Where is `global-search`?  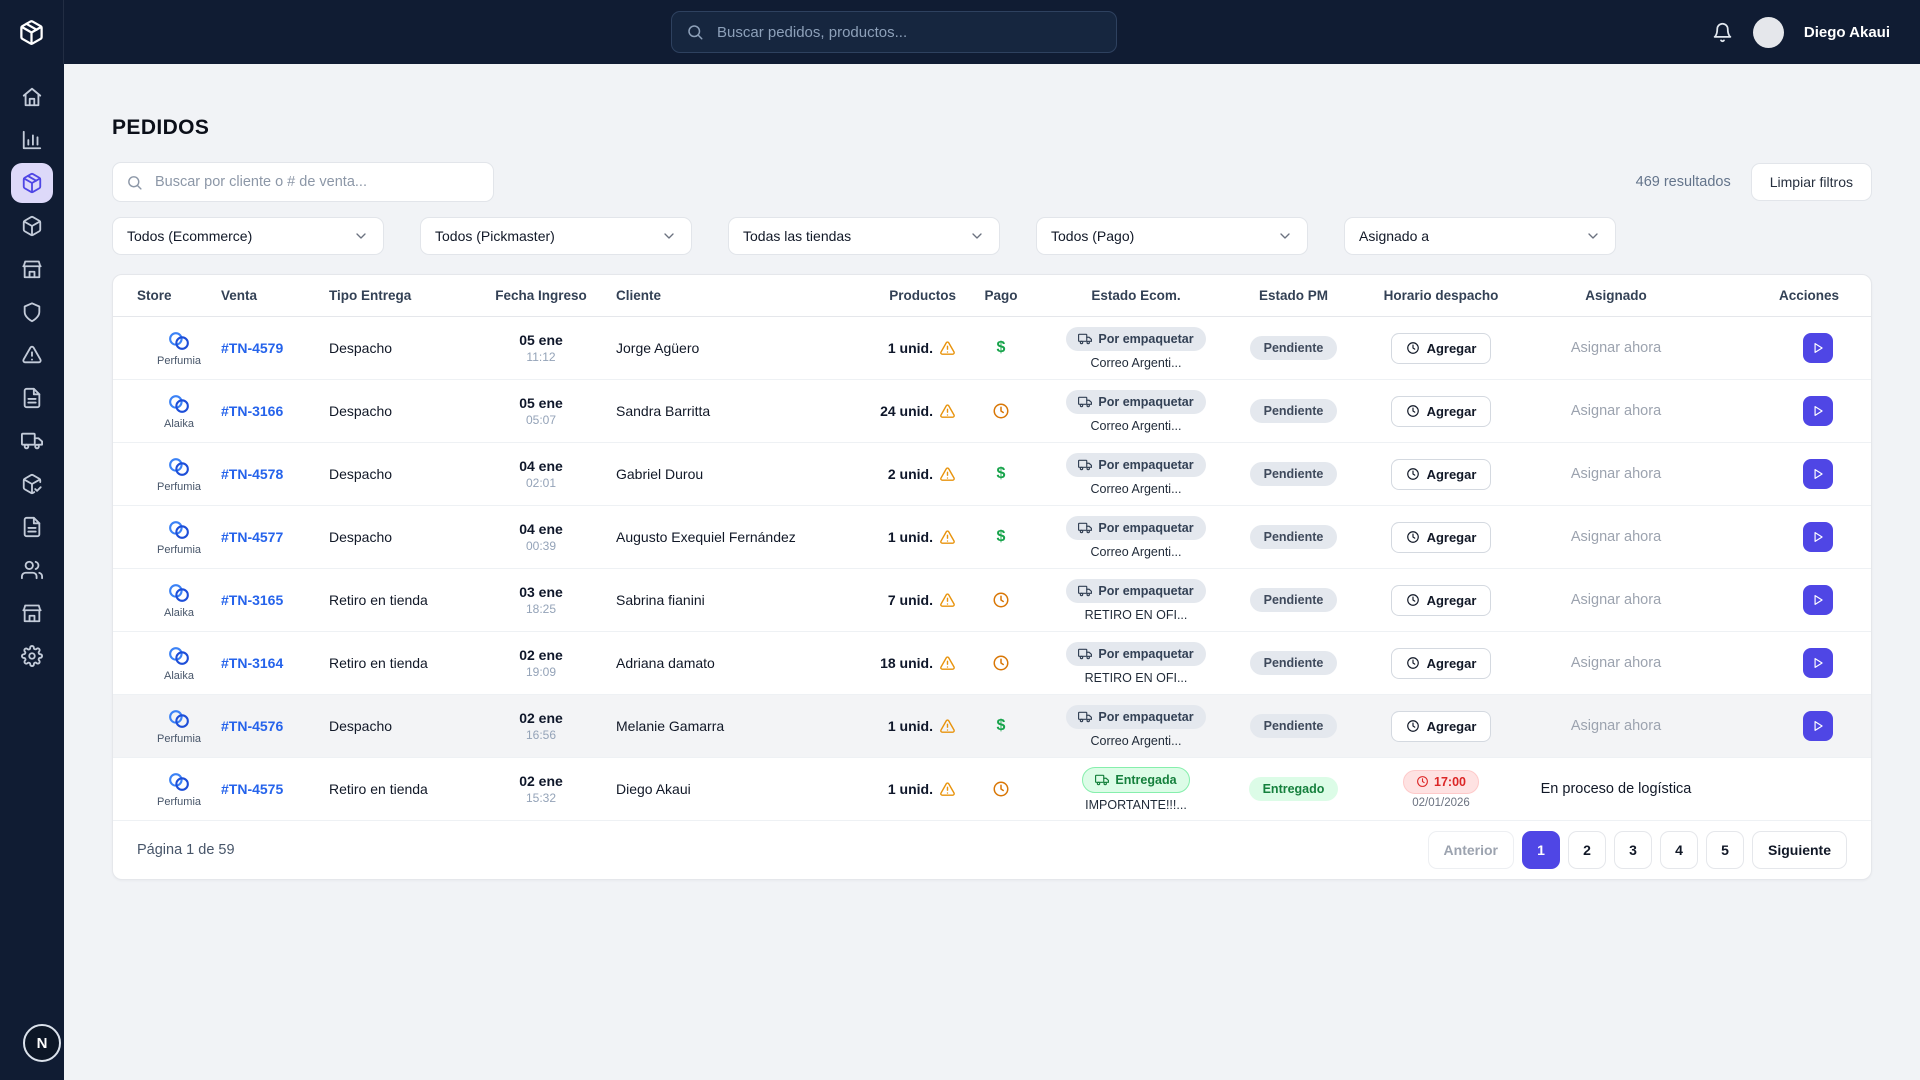 global-search is located at coordinates (894, 32).